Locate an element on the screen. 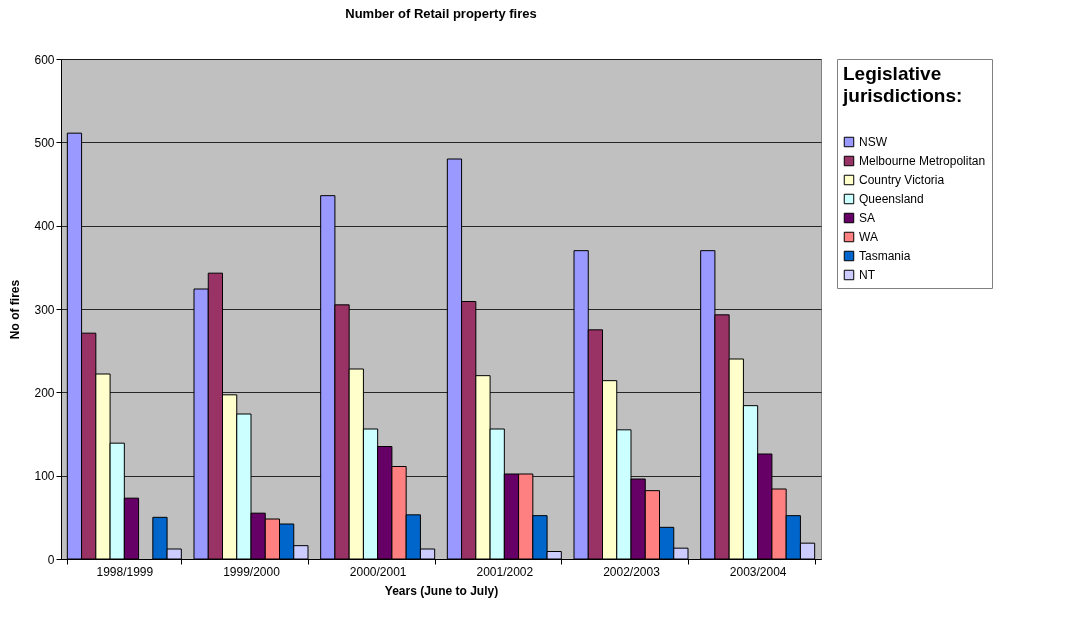 This screenshot has height=630, width=1072. chart-title: Number of Retail property fires is located at coordinates (441, 13).